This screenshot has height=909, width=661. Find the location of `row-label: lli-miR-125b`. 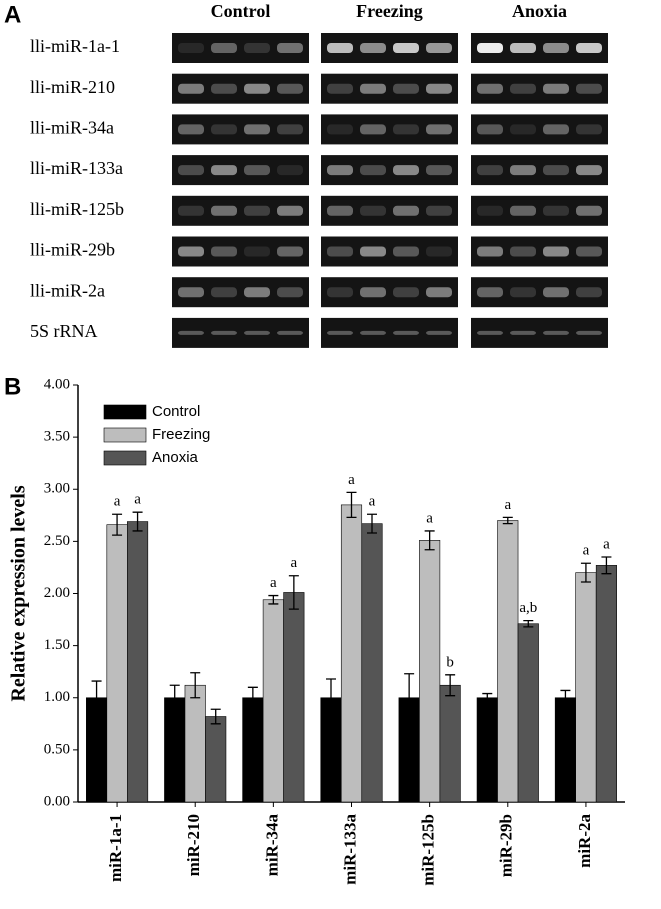

row-label: lli-miR-125b is located at coordinates (77, 209).